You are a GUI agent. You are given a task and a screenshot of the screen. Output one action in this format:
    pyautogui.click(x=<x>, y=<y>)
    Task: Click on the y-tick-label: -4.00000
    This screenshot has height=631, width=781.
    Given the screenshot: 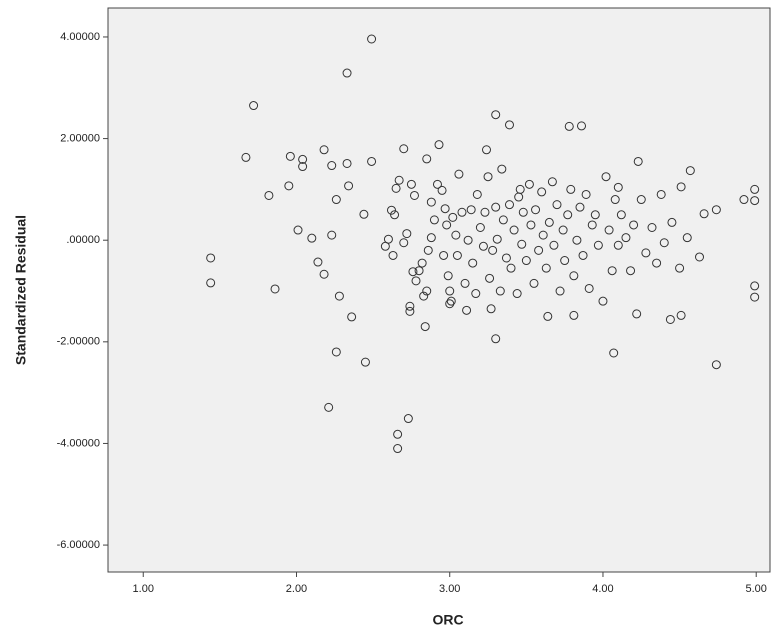 What is the action you would take?
    pyautogui.click(x=78, y=443)
    